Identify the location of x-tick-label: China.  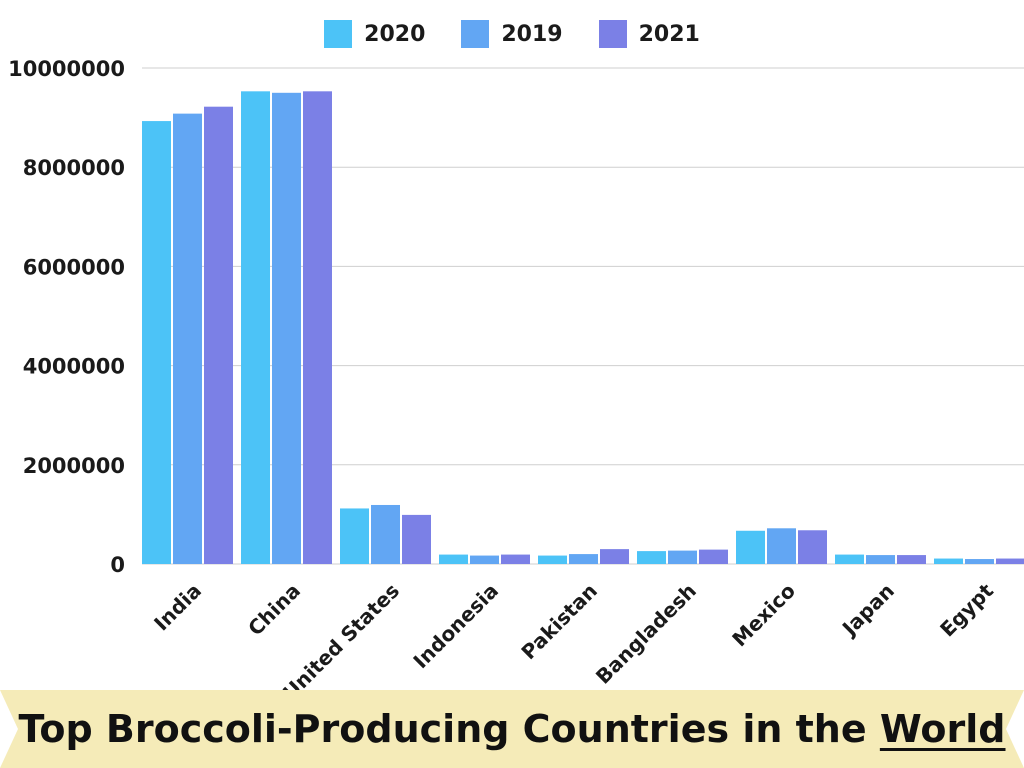
(274, 610).